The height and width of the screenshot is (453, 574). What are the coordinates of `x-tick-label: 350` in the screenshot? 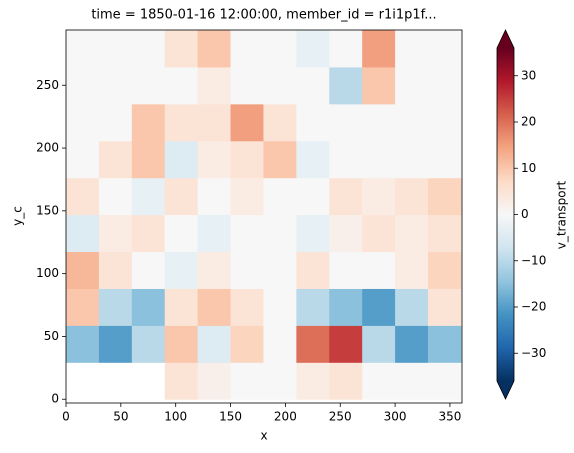 It's located at (449, 417).